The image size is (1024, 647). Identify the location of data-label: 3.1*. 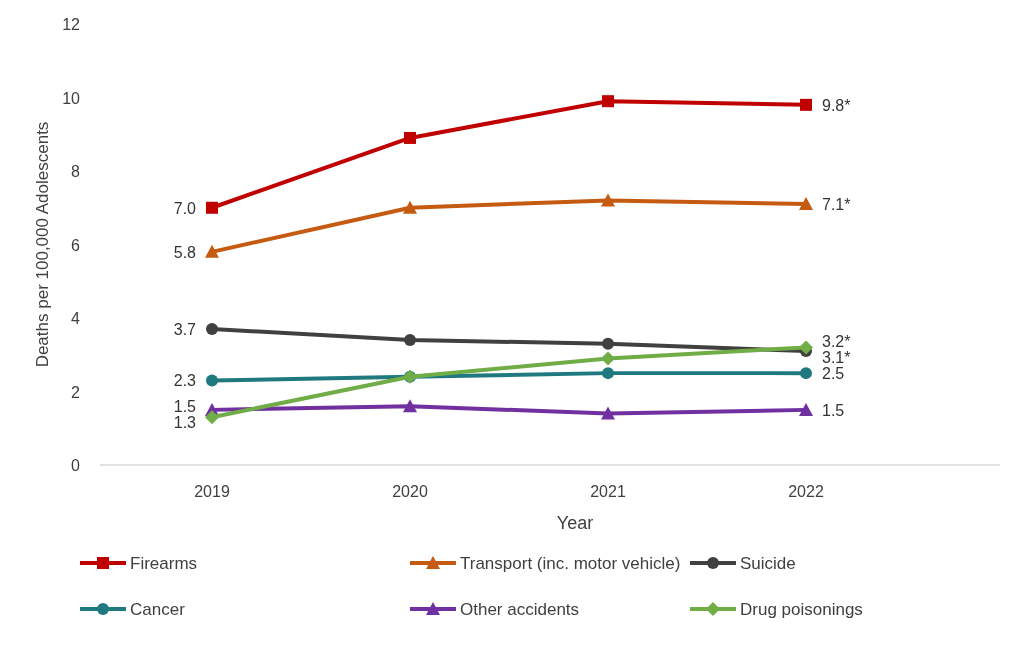
(836, 358).